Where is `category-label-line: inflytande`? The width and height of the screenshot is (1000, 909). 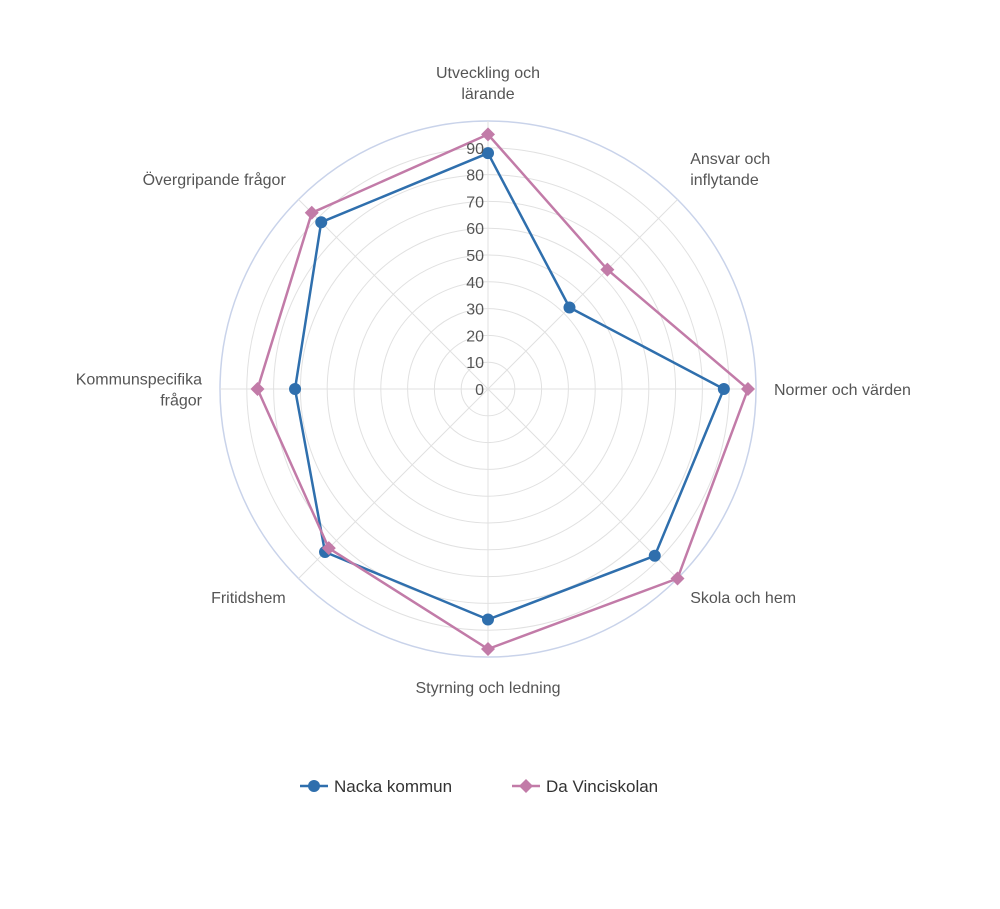 category-label-line: inflytande is located at coordinates (724, 180).